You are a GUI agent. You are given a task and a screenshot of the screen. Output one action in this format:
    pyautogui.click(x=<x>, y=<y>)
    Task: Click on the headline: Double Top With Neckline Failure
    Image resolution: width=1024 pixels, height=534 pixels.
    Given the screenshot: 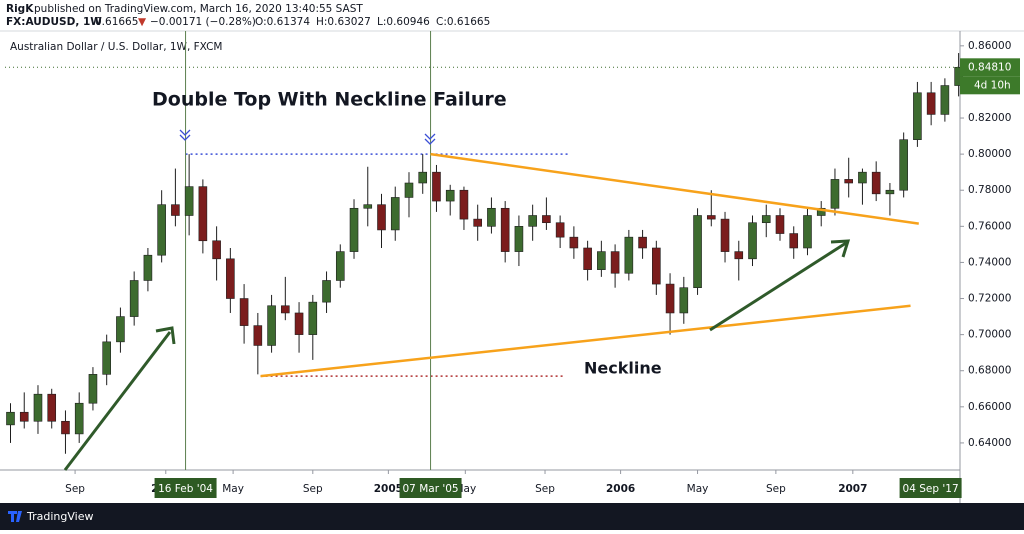 What is the action you would take?
    pyautogui.click(x=329, y=100)
    